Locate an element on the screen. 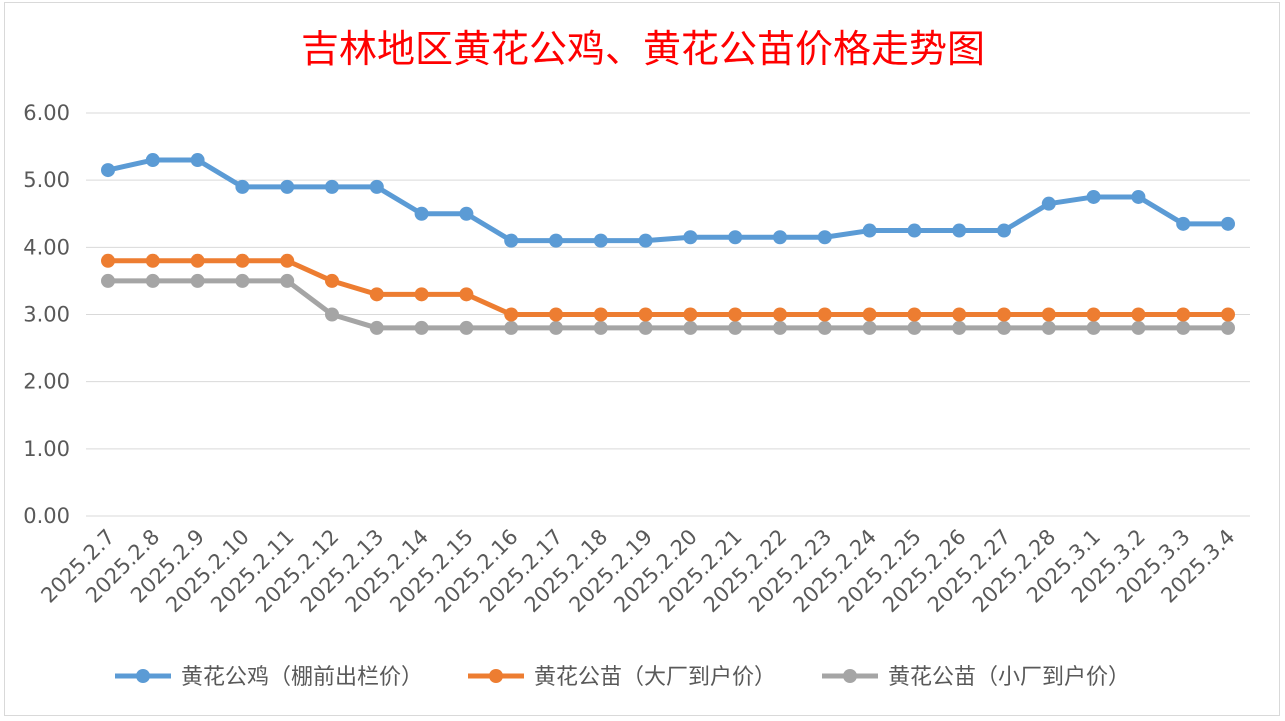 The image size is (1285, 721). y-tick-label: 3.00 is located at coordinates (46, 315).